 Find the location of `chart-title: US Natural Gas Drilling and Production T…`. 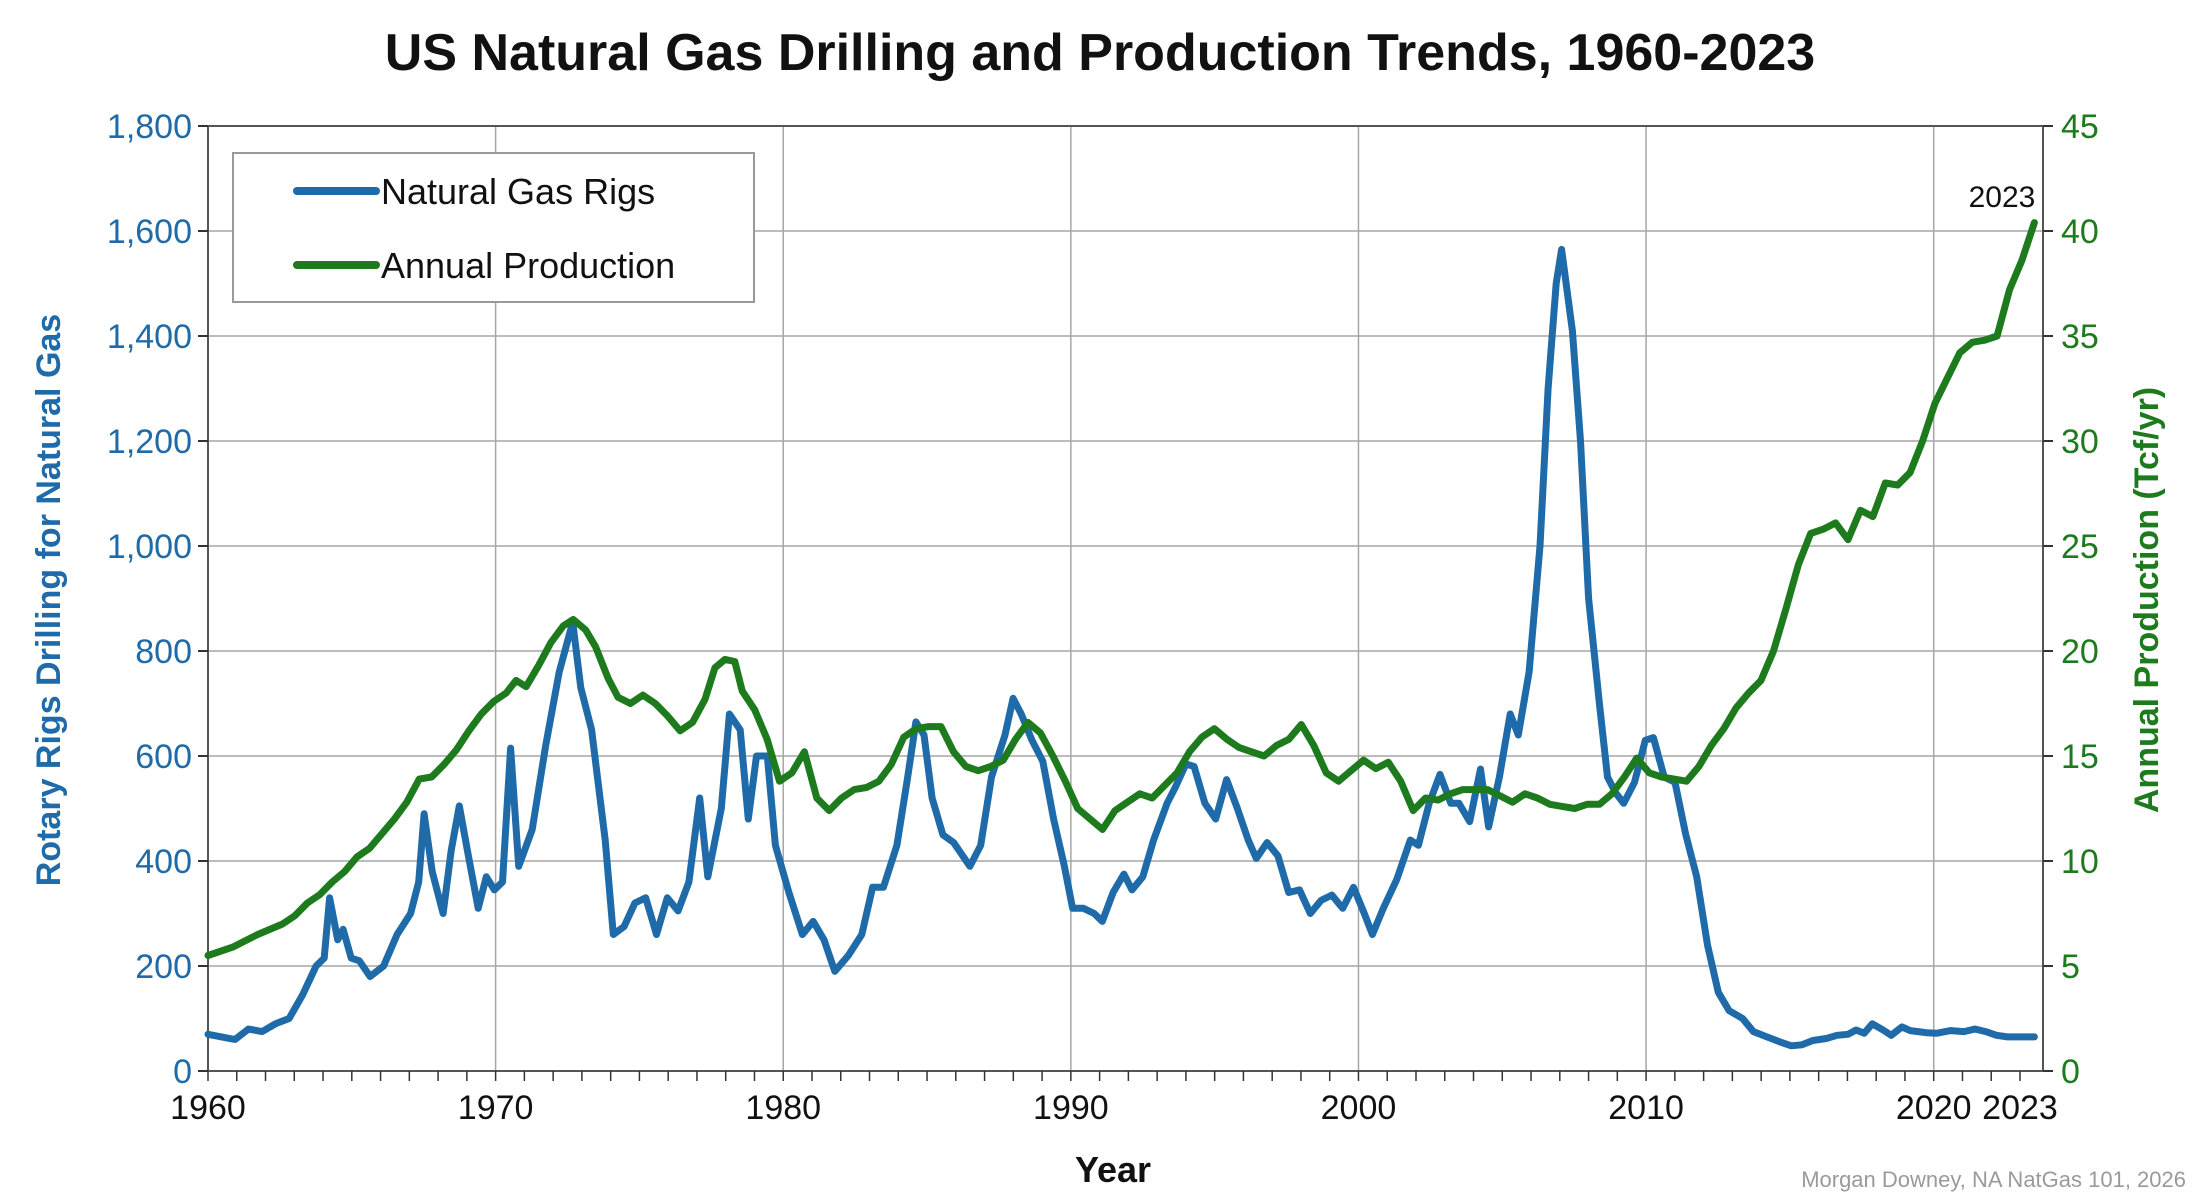

chart-title: US Natural Gas Drilling and Production T… is located at coordinates (1100, 53).